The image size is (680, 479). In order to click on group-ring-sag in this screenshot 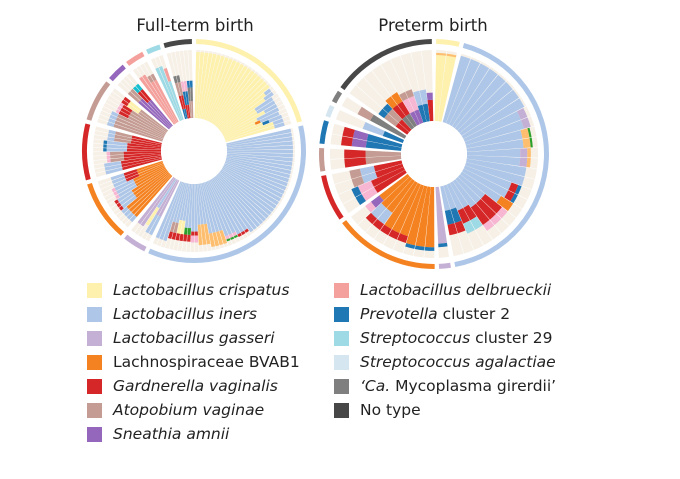, I will do `click(330, 111)`.